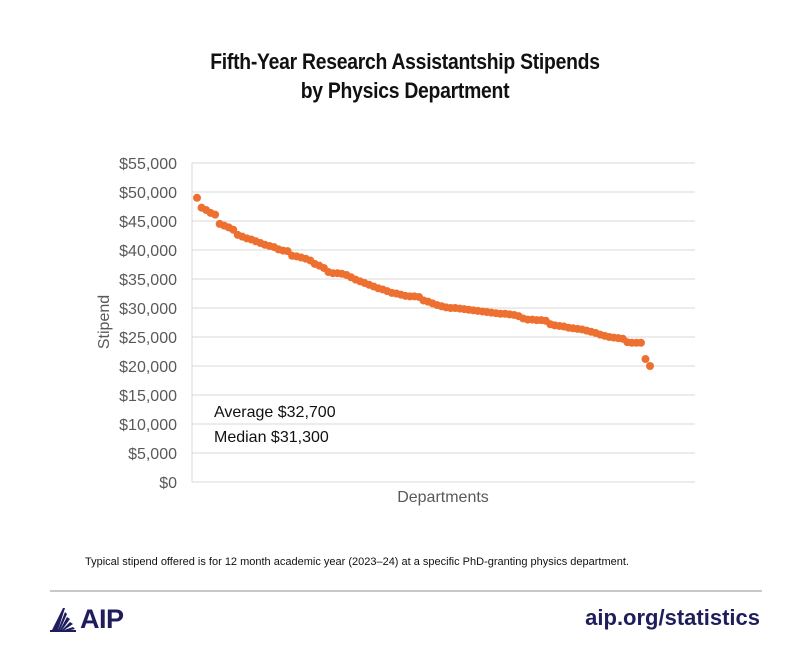  Describe the element at coordinates (104, 322) in the screenshot. I see `y-axis-label: Stipend` at that location.